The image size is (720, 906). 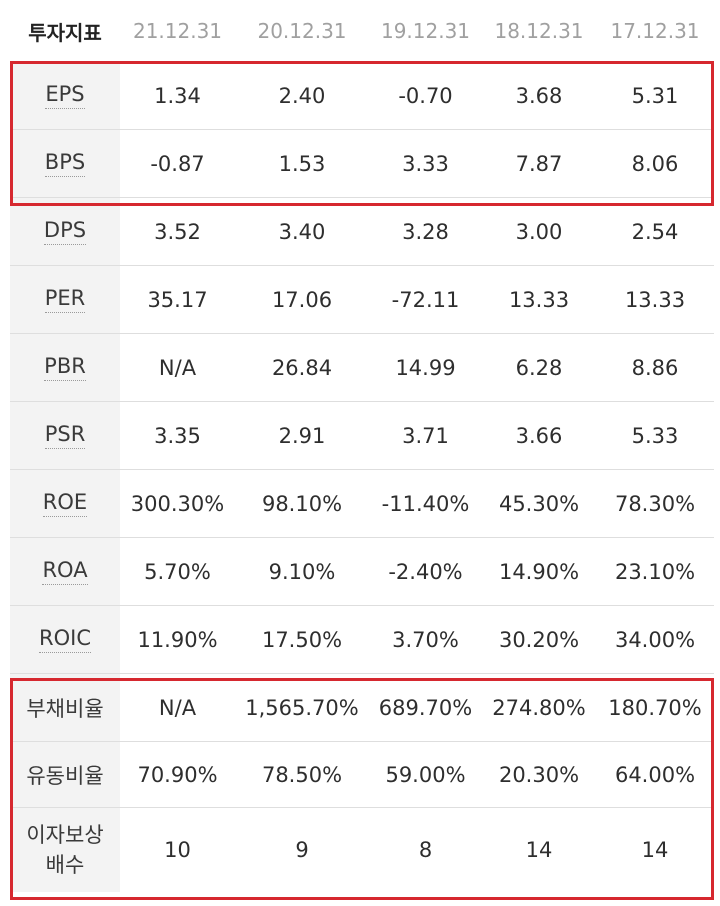 What do you see at coordinates (302, 31) in the screenshot?
I see `date-column-header: 20.12.31` at bounding box center [302, 31].